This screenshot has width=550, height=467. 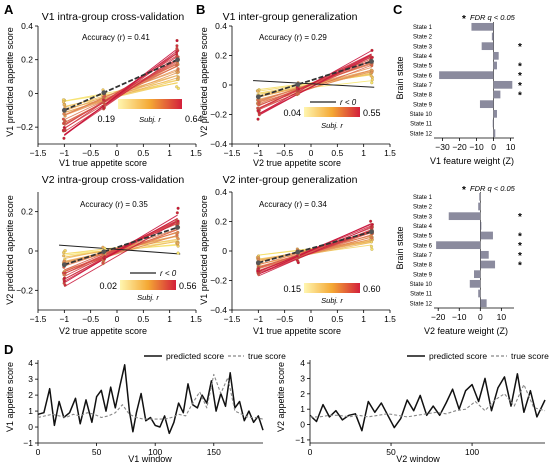 What do you see at coordinates (332, 288) in the screenshot?
I see `b-bottom-colorbar` at bounding box center [332, 288].